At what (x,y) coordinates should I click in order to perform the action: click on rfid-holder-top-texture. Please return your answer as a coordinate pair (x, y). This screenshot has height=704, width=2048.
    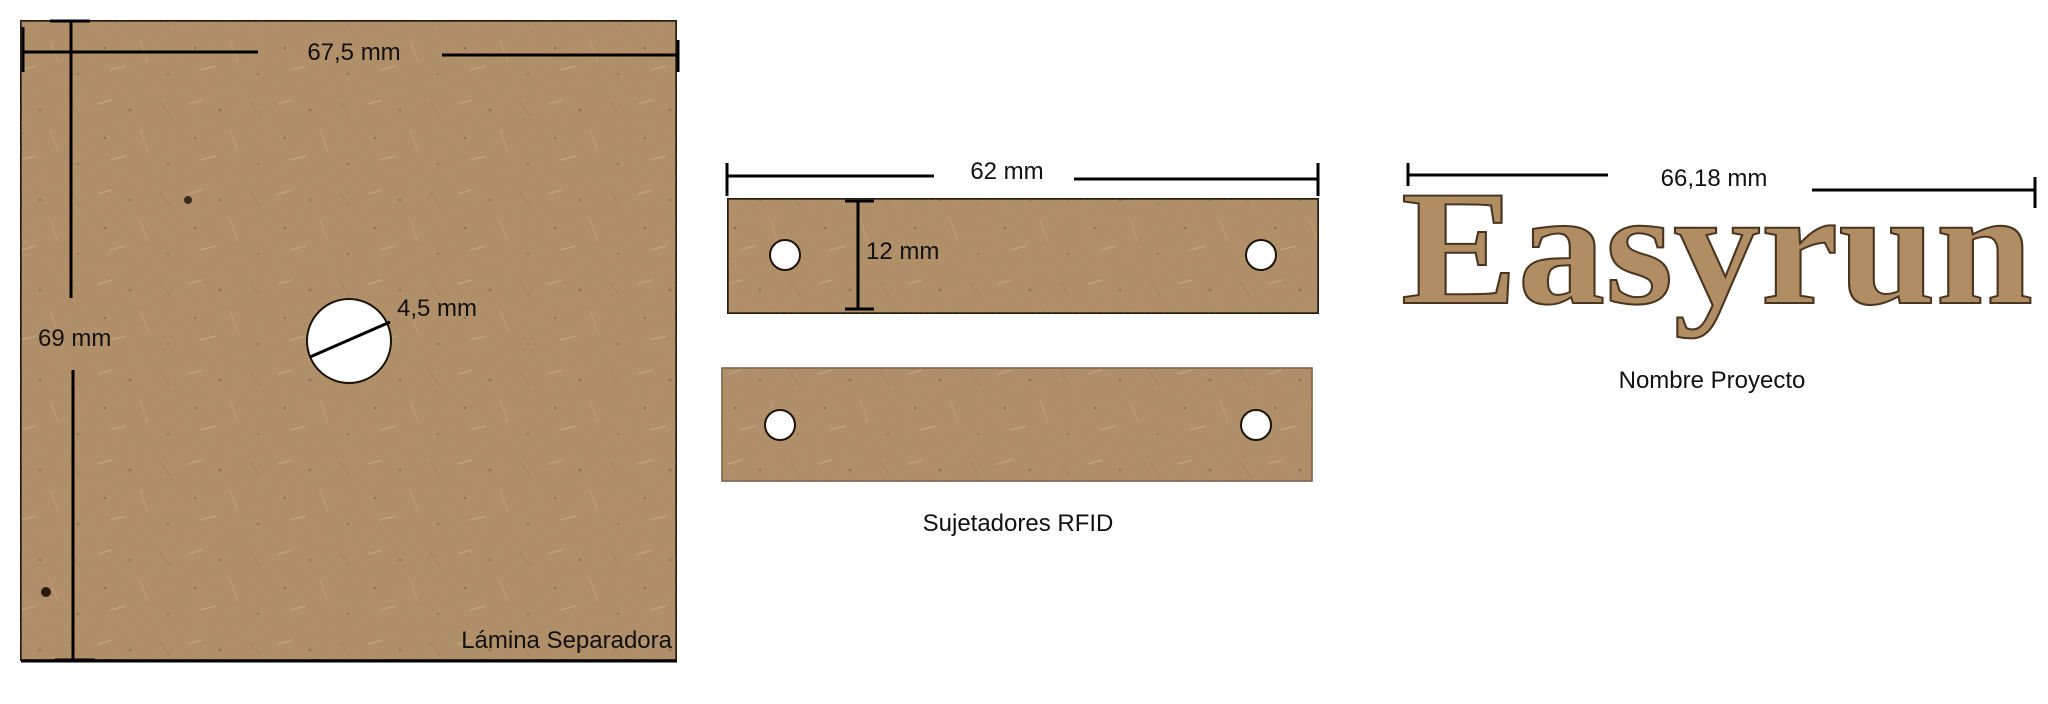
    Looking at the image, I should click on (1023, 256).